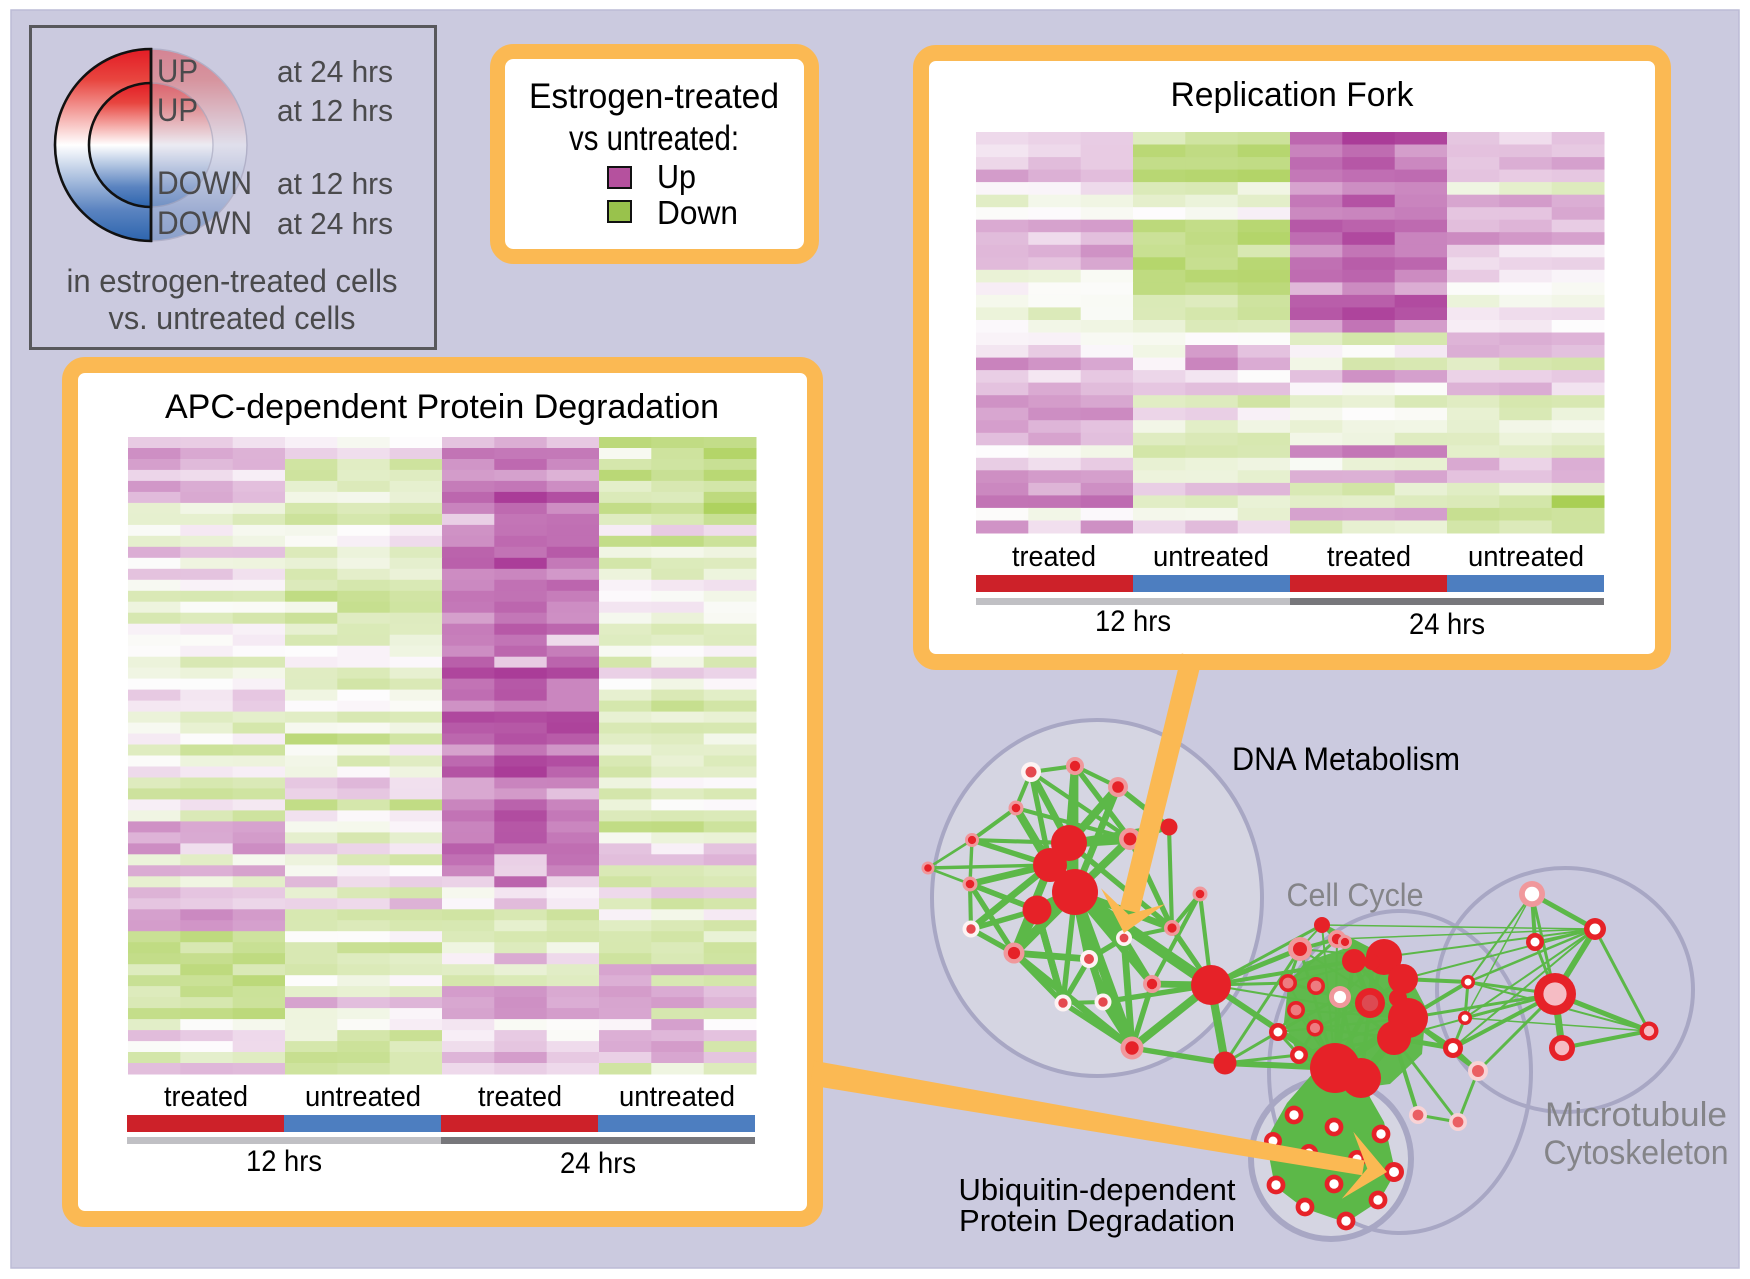 The width and height of the screenshot is (1750, 1279). What do you see at coordinates (697, 212) in the screenshot?
I see `svg-text: Down` at bounding box center [697, 212].